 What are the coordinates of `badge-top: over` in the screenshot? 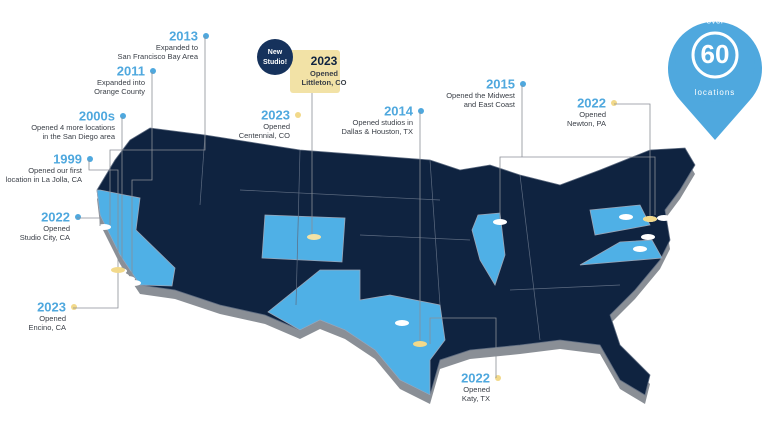 It's located at (715, 20).